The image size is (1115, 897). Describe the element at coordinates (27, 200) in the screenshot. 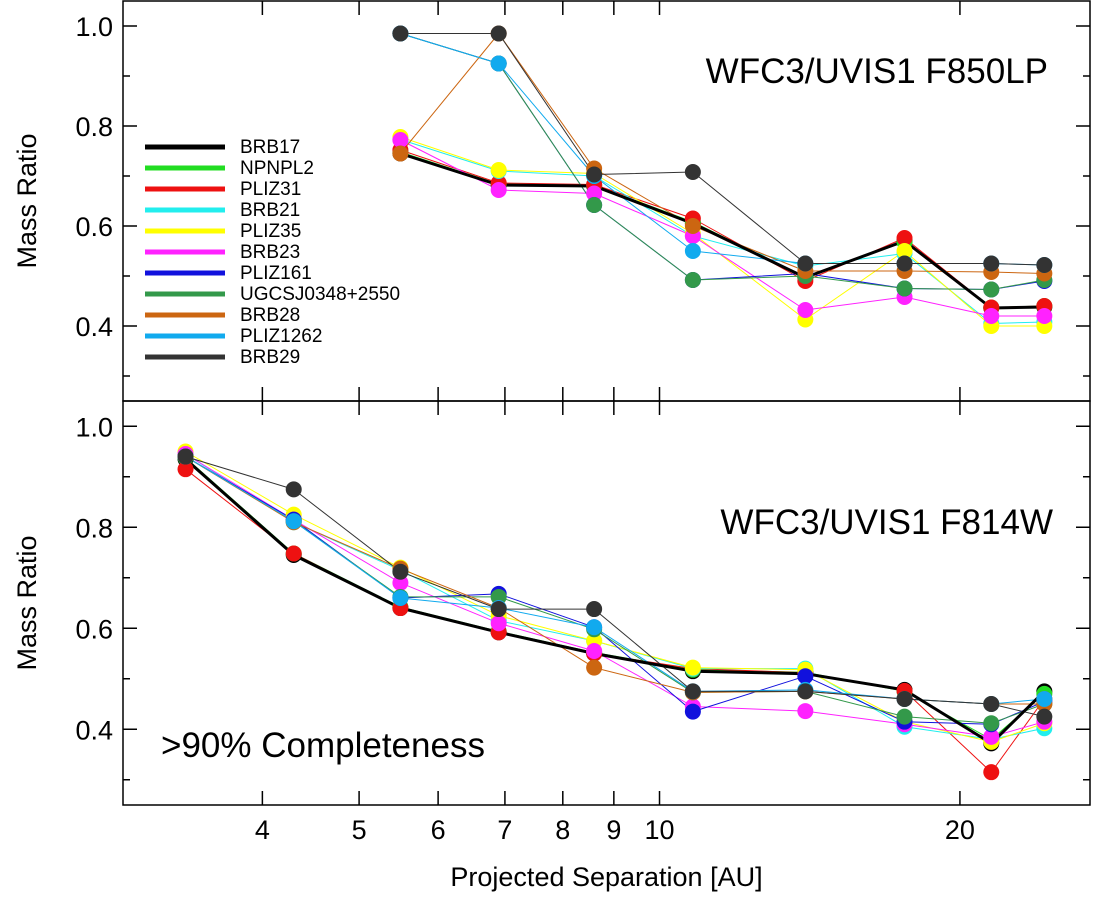

I see `y-axis-label-top: Mass Ratio` at that location.